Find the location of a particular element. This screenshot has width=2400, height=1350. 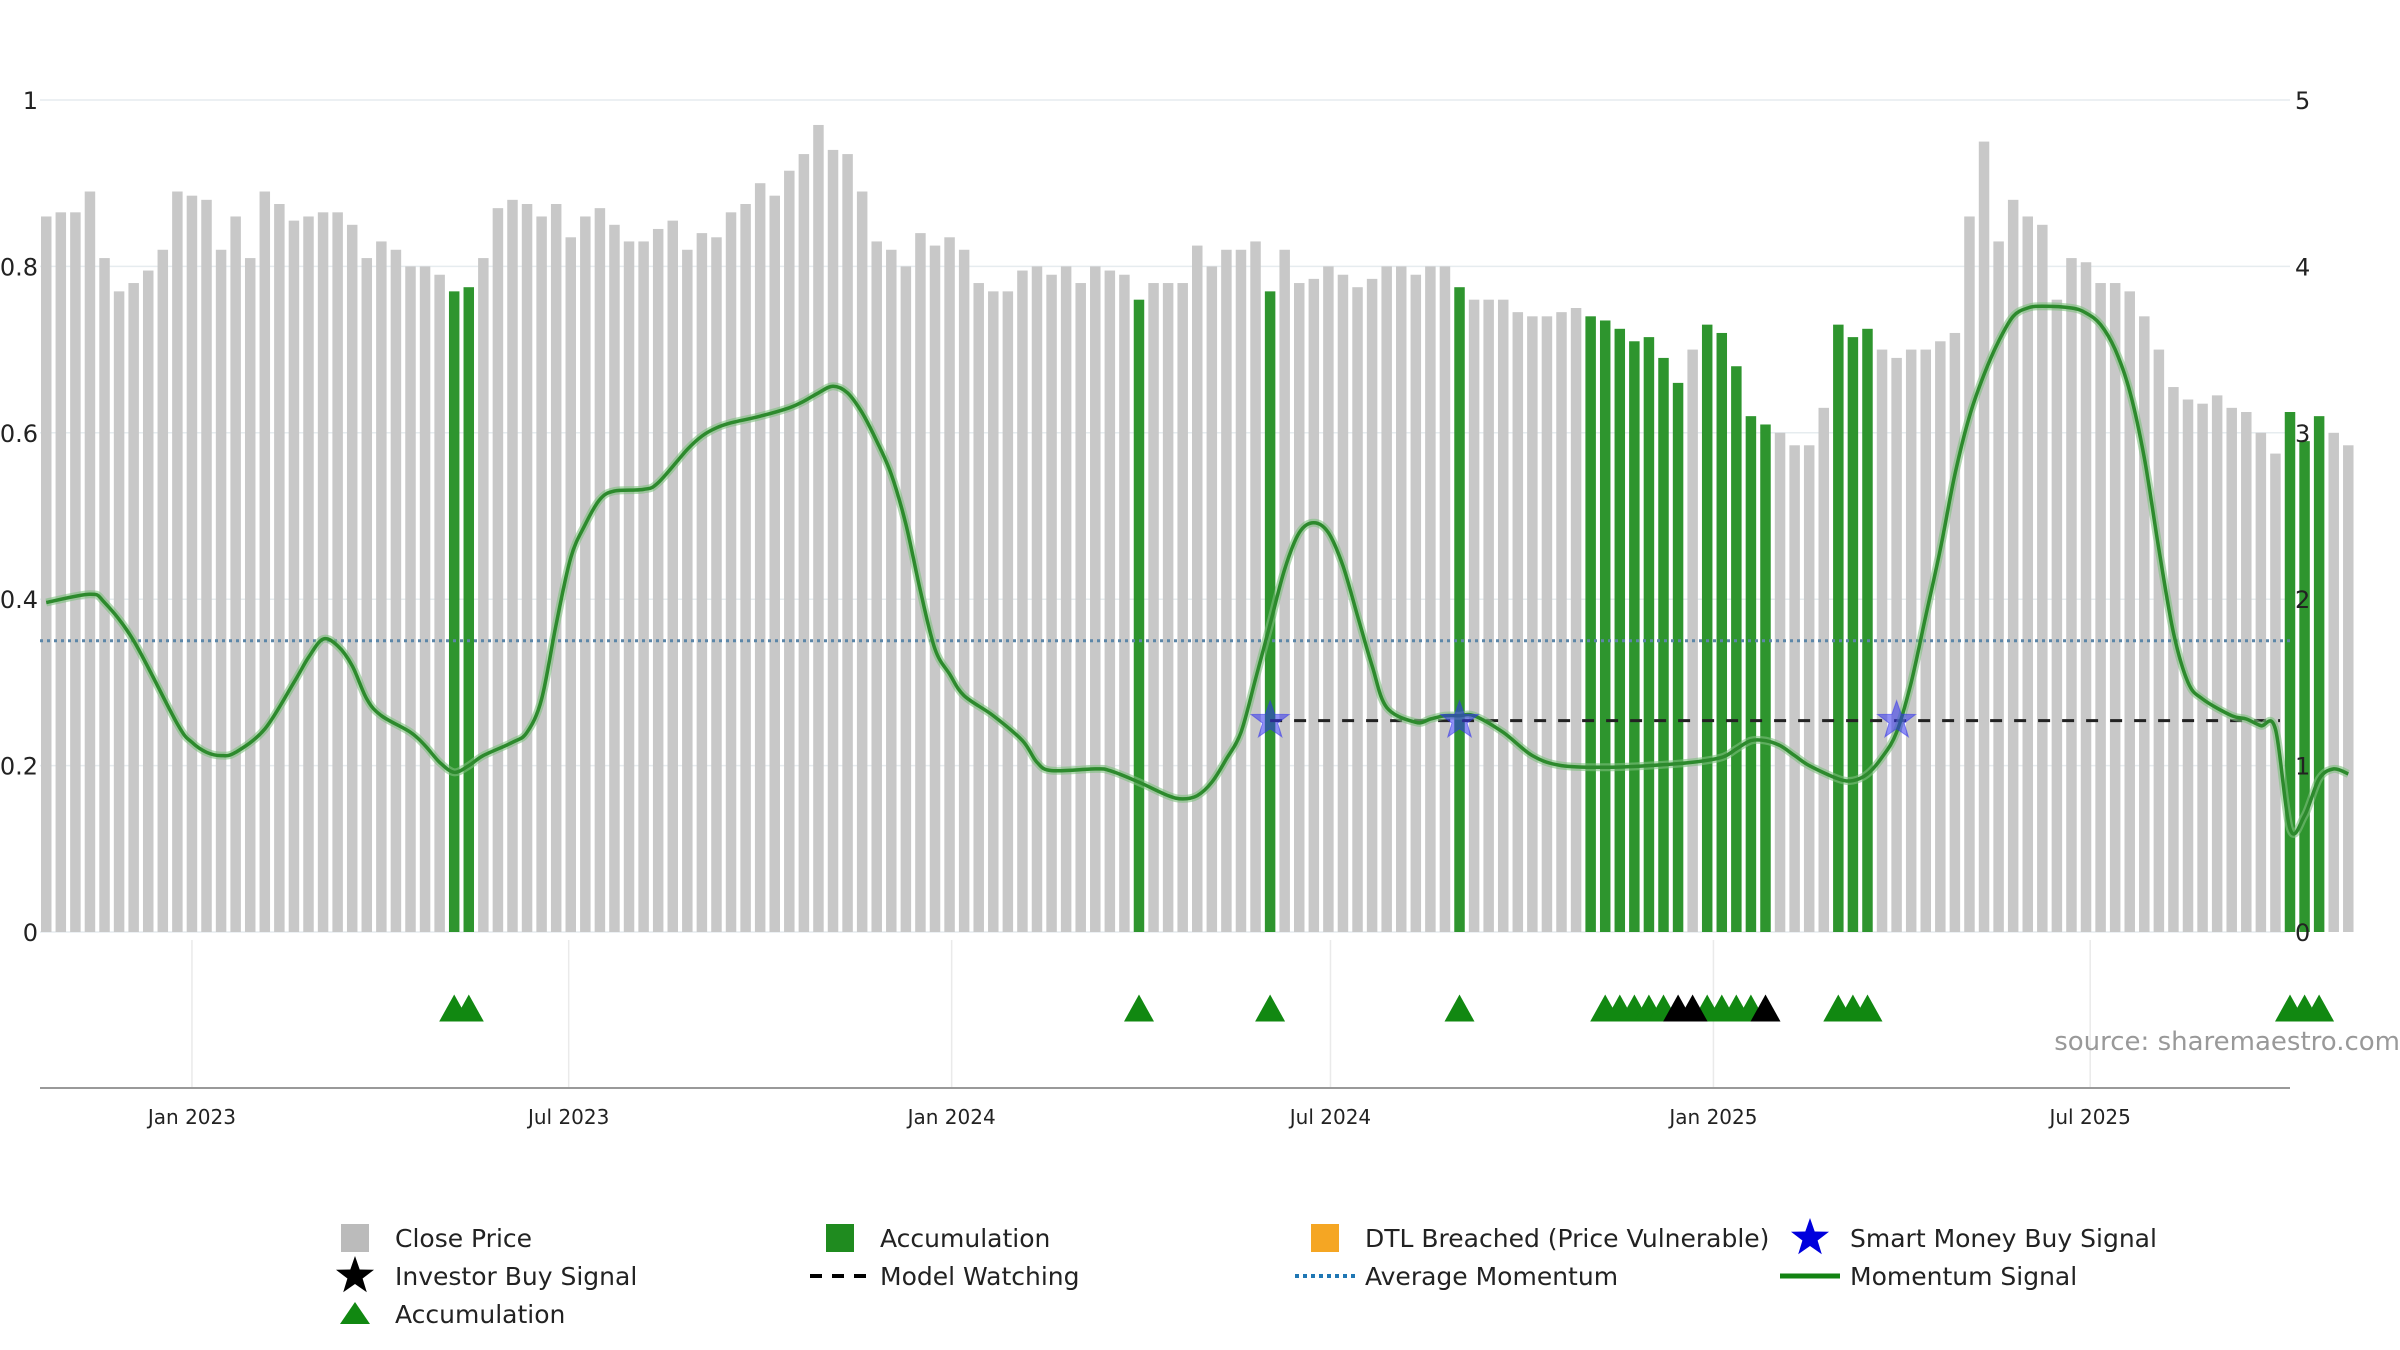

legend-label: Close Price is located at coordinates (463, 1238).